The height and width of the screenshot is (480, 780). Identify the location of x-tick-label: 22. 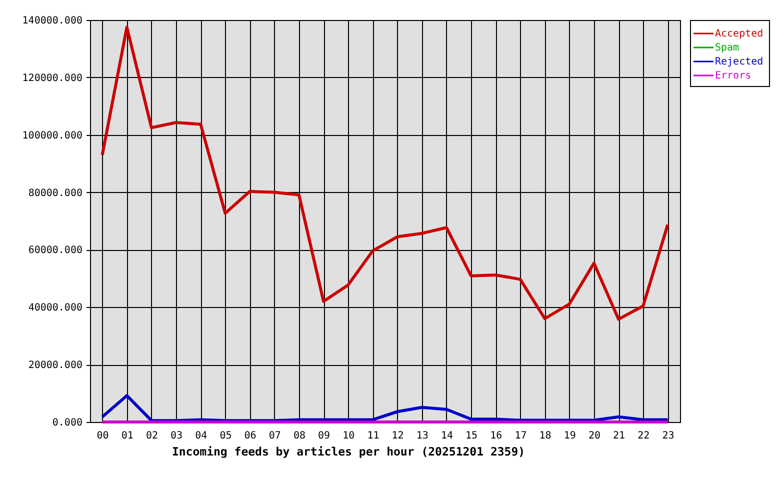
(644, 436).